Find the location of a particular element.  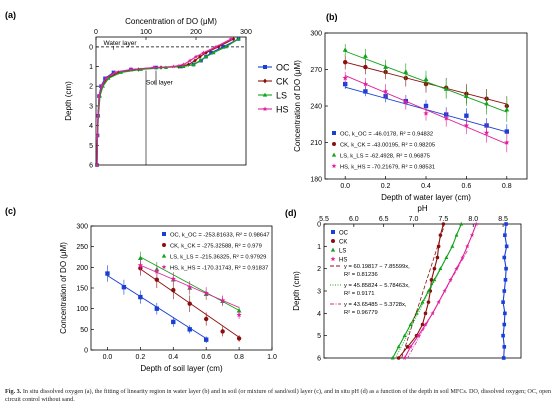

series-ck is located at coordinates (190, 301).